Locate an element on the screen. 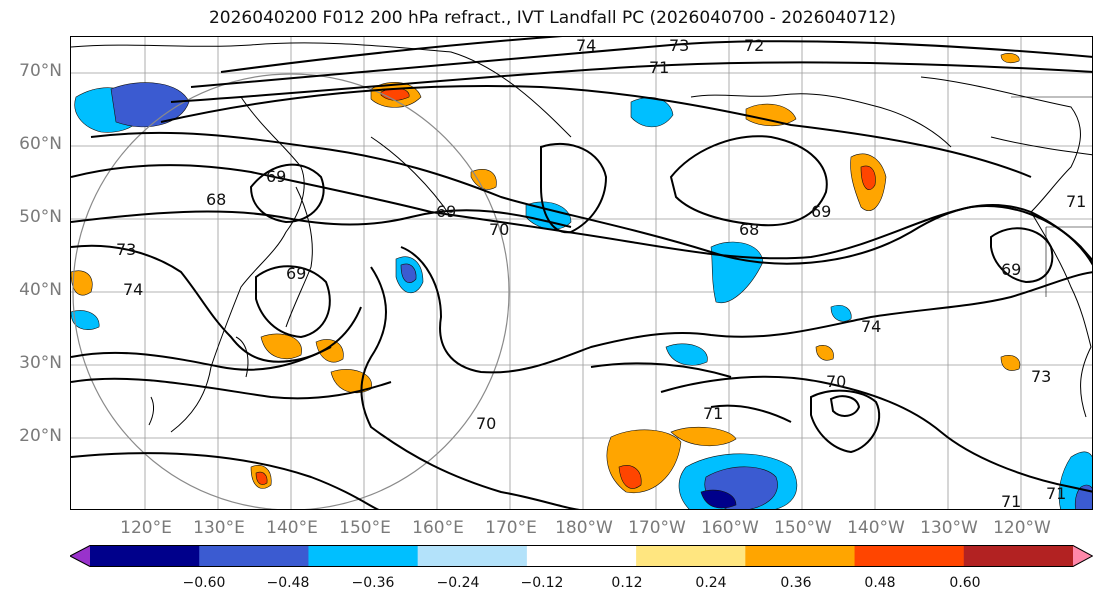 The image size is (1105, 604). colorbar-outline is located at coordinates (581, 556).